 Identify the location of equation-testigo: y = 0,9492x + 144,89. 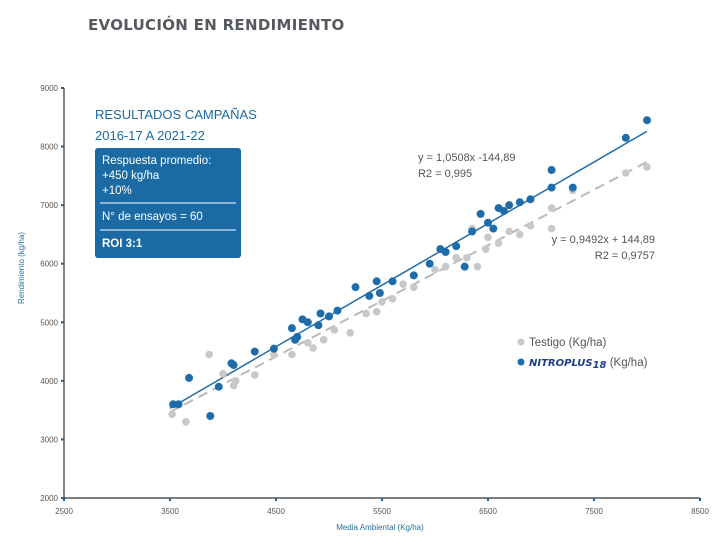
(603, 240).